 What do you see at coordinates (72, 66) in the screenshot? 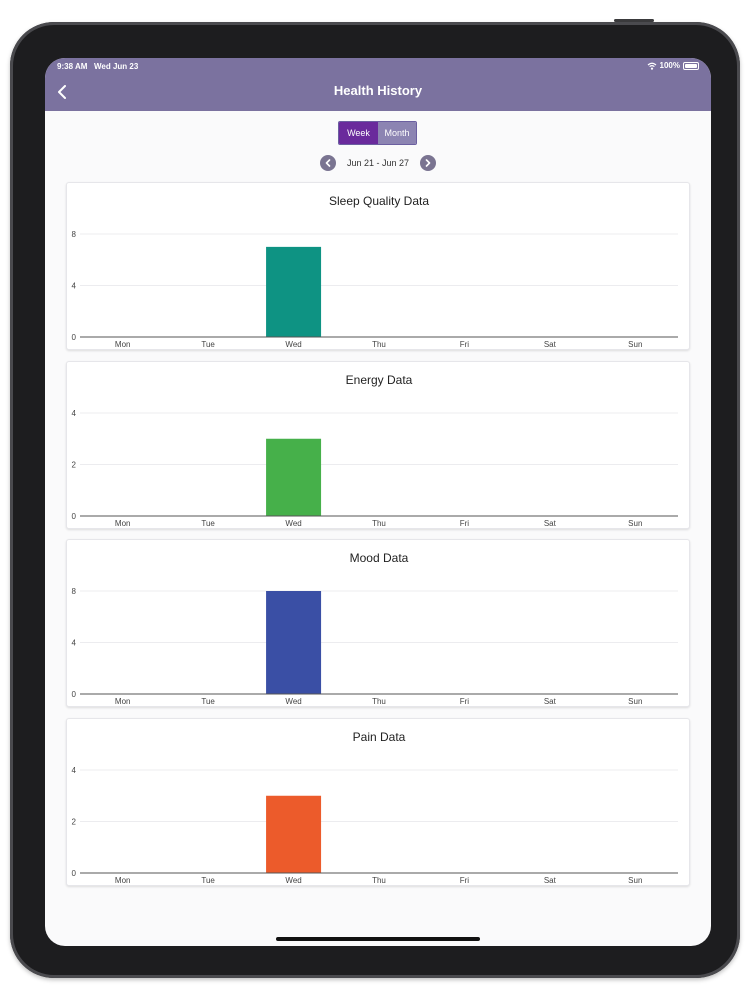
I see `status-time: 9:38 AM` at bounding box center [72, 66].